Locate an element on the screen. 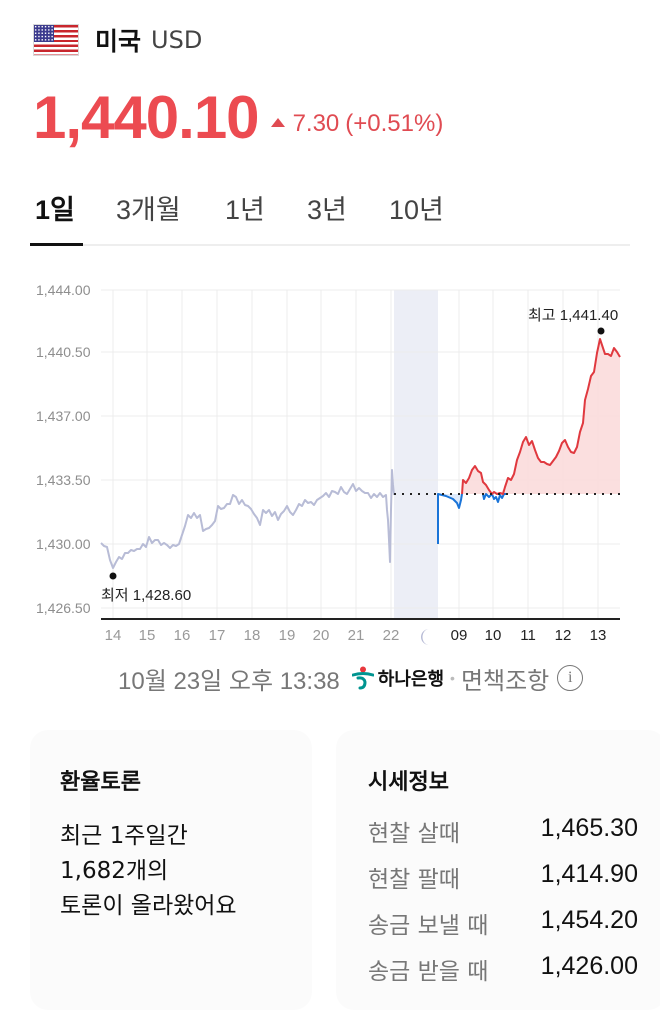 The width and height of the screenshot is (660, 1012). moon-icon is located at coordinates (425, 637).